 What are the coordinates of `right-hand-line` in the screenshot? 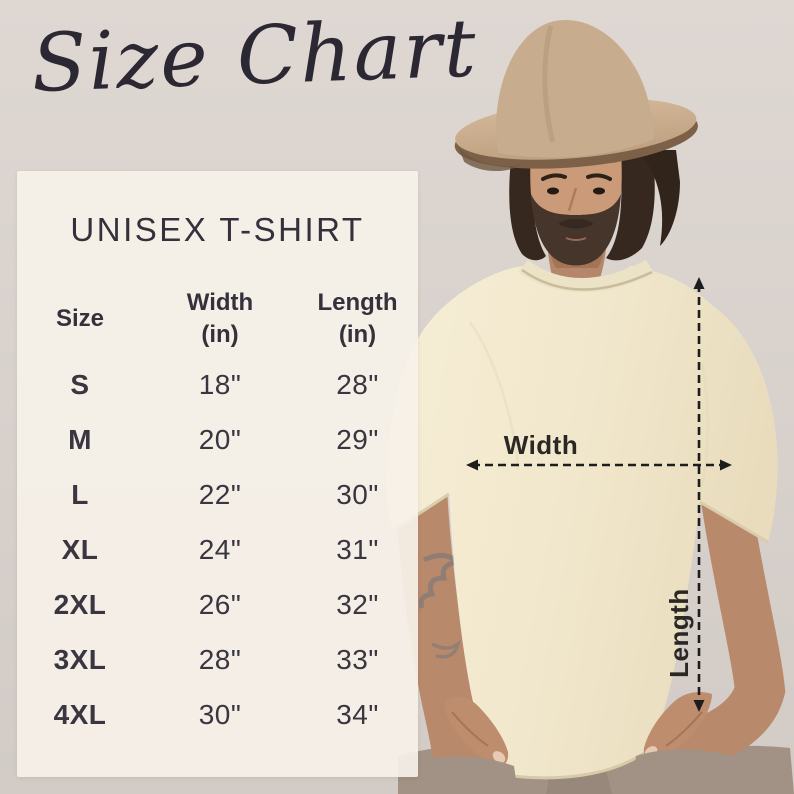 It's located at (684, 729).